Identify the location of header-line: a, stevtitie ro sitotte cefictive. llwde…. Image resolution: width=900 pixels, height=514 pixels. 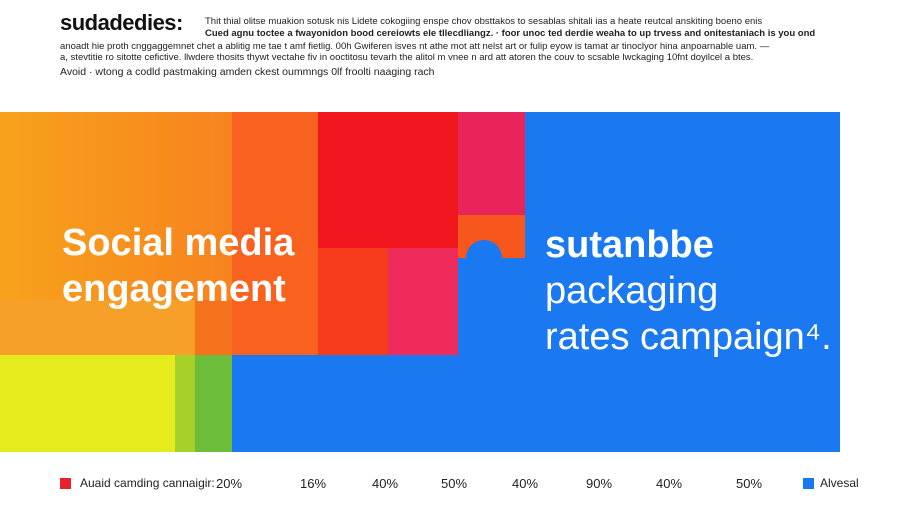
(407, 57).